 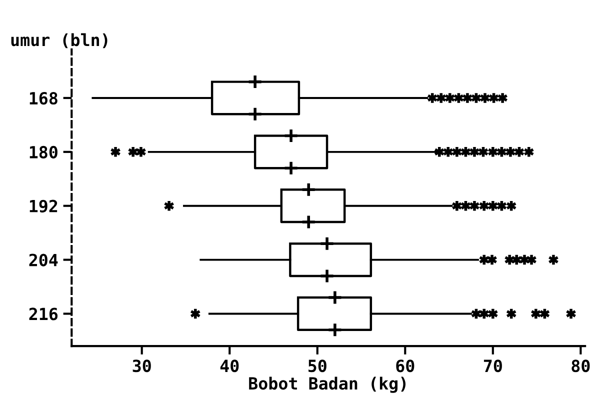 What do you see at coordinates (59, 40) in the screenshot?
I see `y-axis-title: umur (bln)` at bounding box center [59, 40].